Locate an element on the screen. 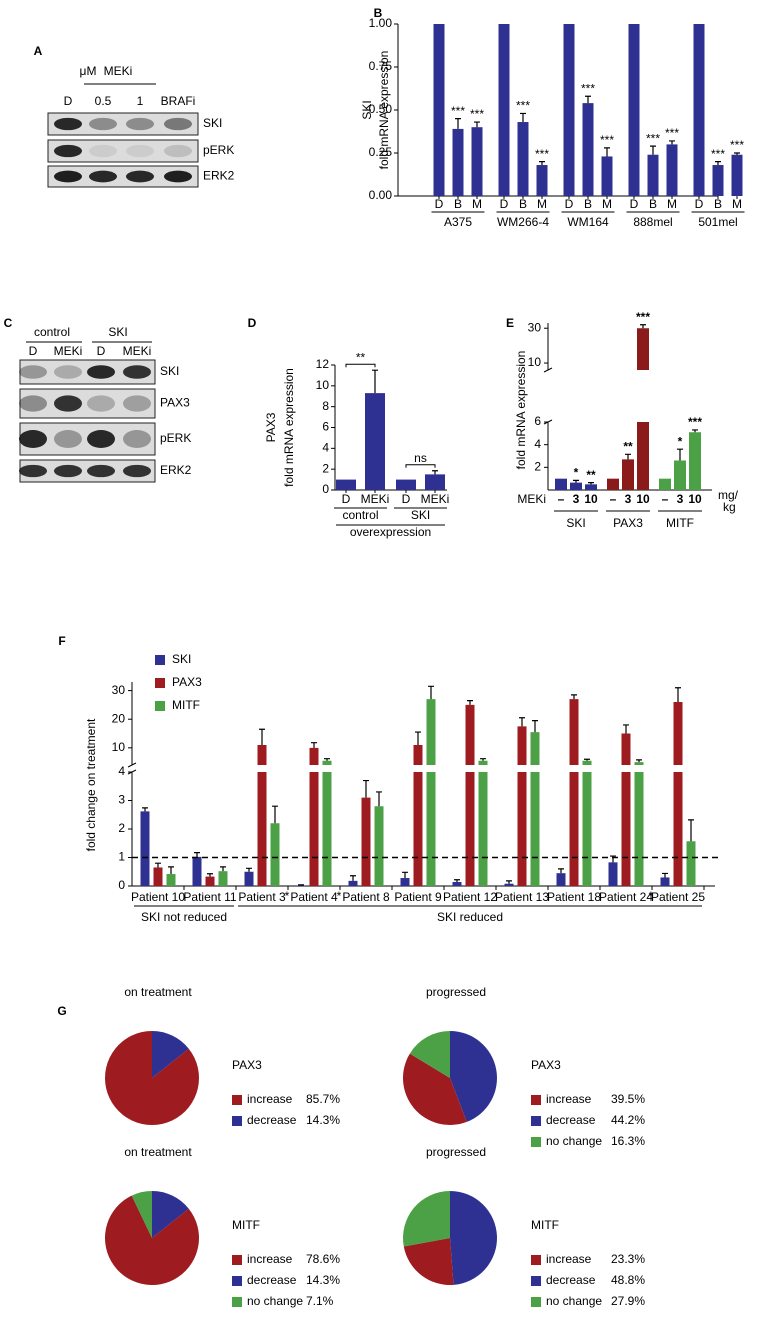 The width and height of the screenshot is (770, 1319). blot-strip is located at coordinates (123, 176).